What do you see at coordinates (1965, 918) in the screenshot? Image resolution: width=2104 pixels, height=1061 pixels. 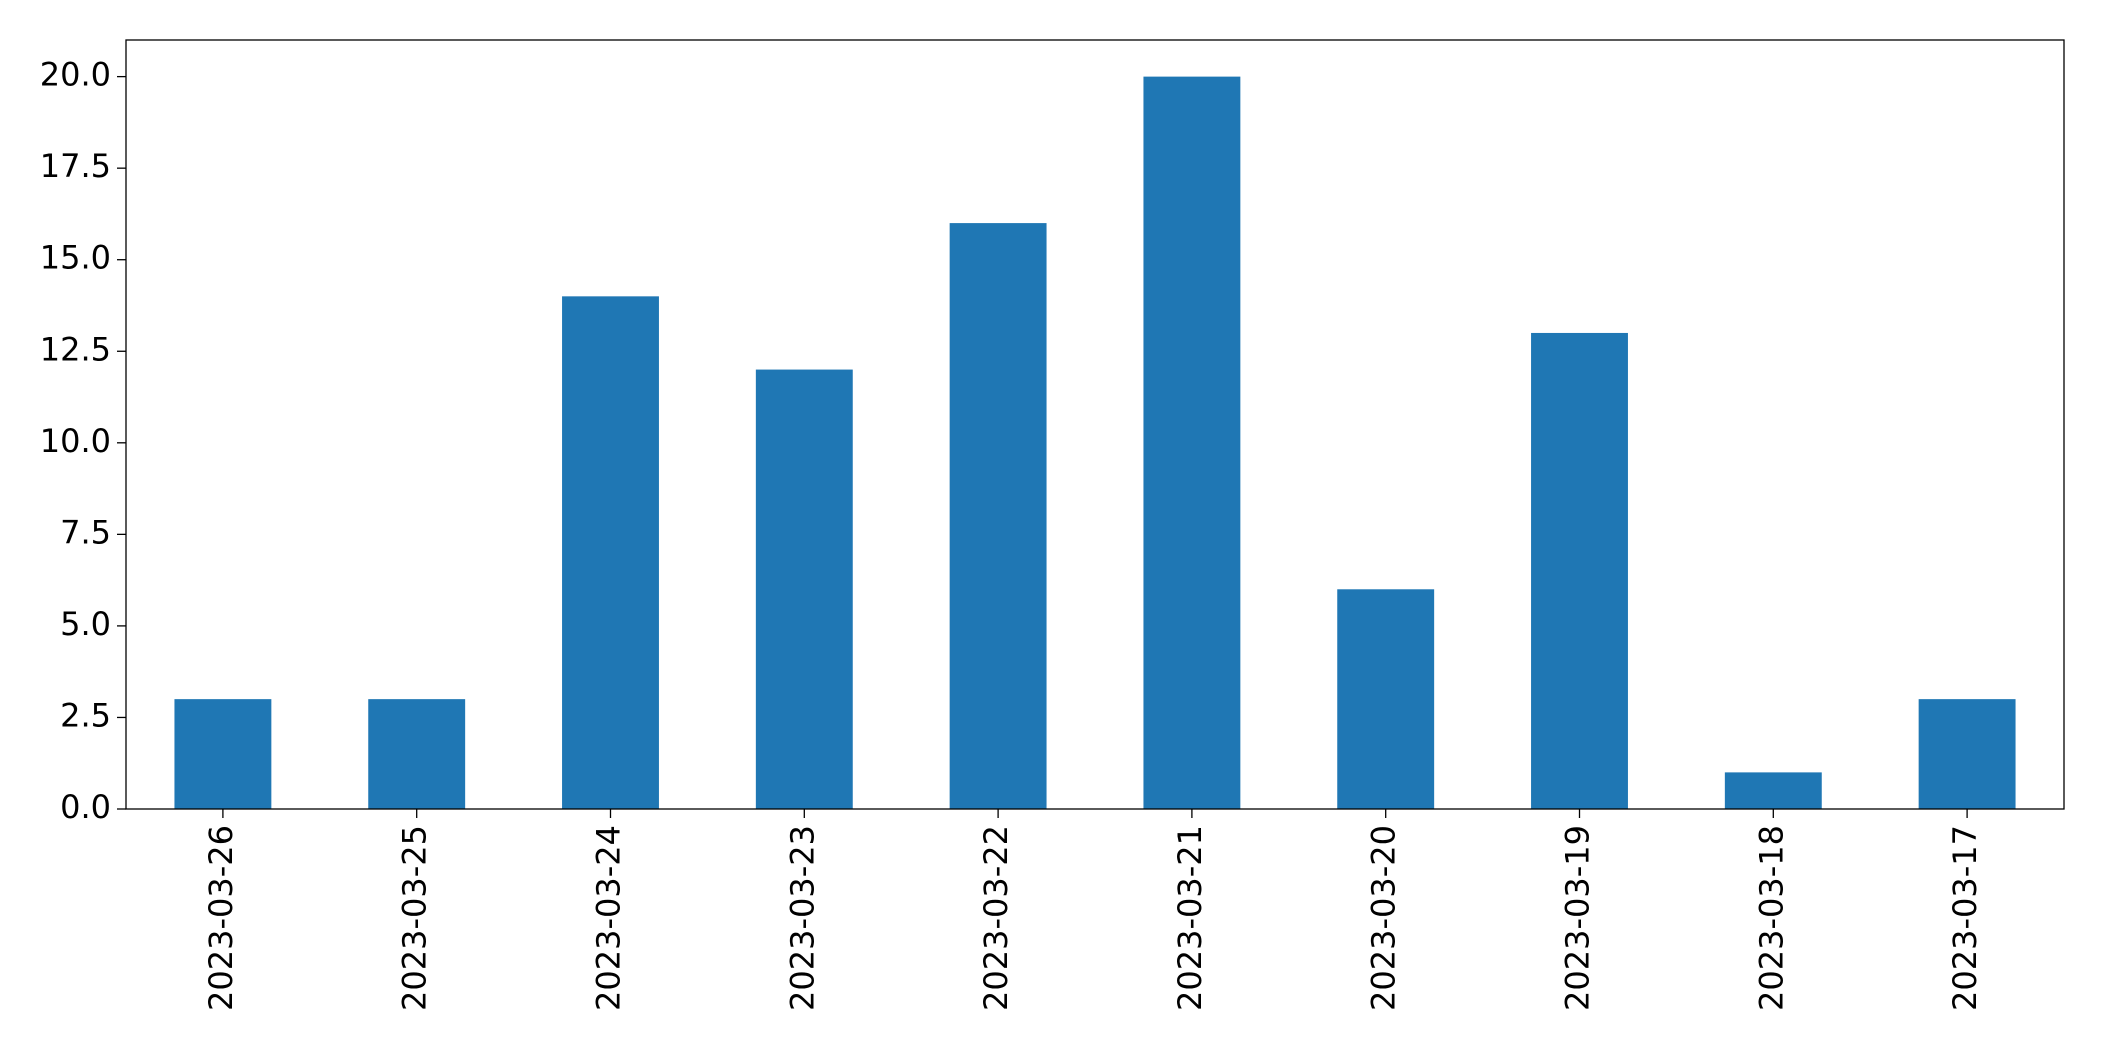 I see `x-tick-label: 2023-03-17` at bounding box center [1965, 918].